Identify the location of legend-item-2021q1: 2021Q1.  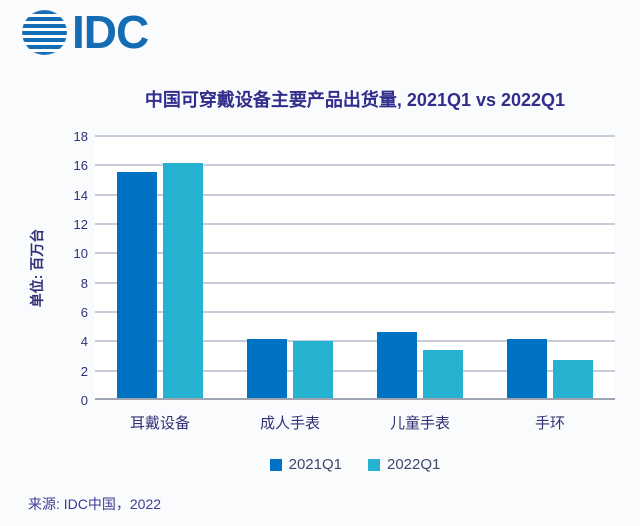
(305, 464).